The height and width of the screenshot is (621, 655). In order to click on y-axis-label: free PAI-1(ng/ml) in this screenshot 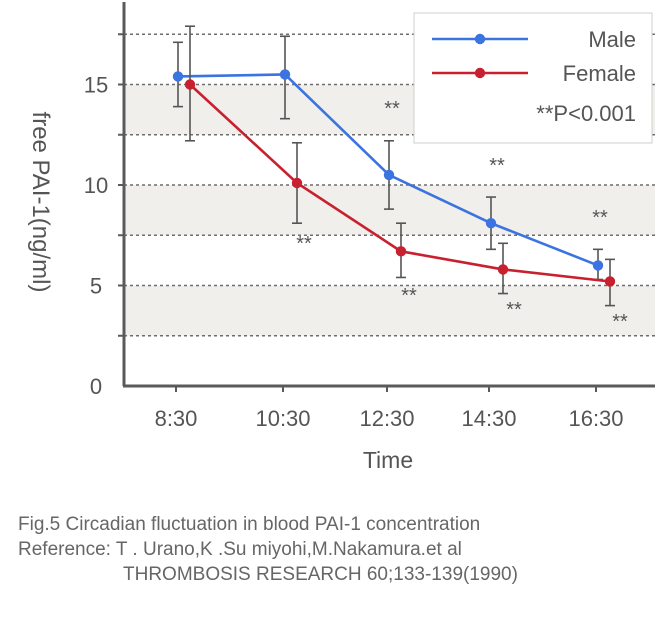, I will do `click(40, 202)`.